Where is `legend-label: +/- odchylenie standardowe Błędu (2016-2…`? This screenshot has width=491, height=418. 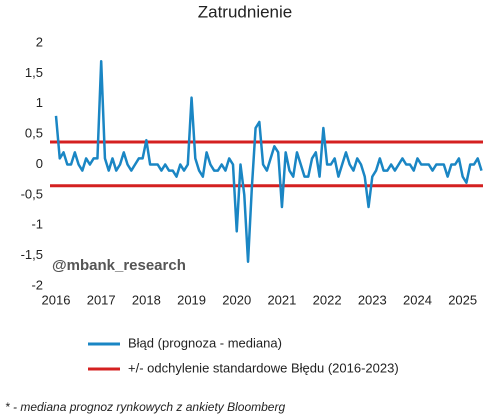 legend-label: +/- odchylenie standardowe Błędu (2016-2… is located at coordinates (263, 367).